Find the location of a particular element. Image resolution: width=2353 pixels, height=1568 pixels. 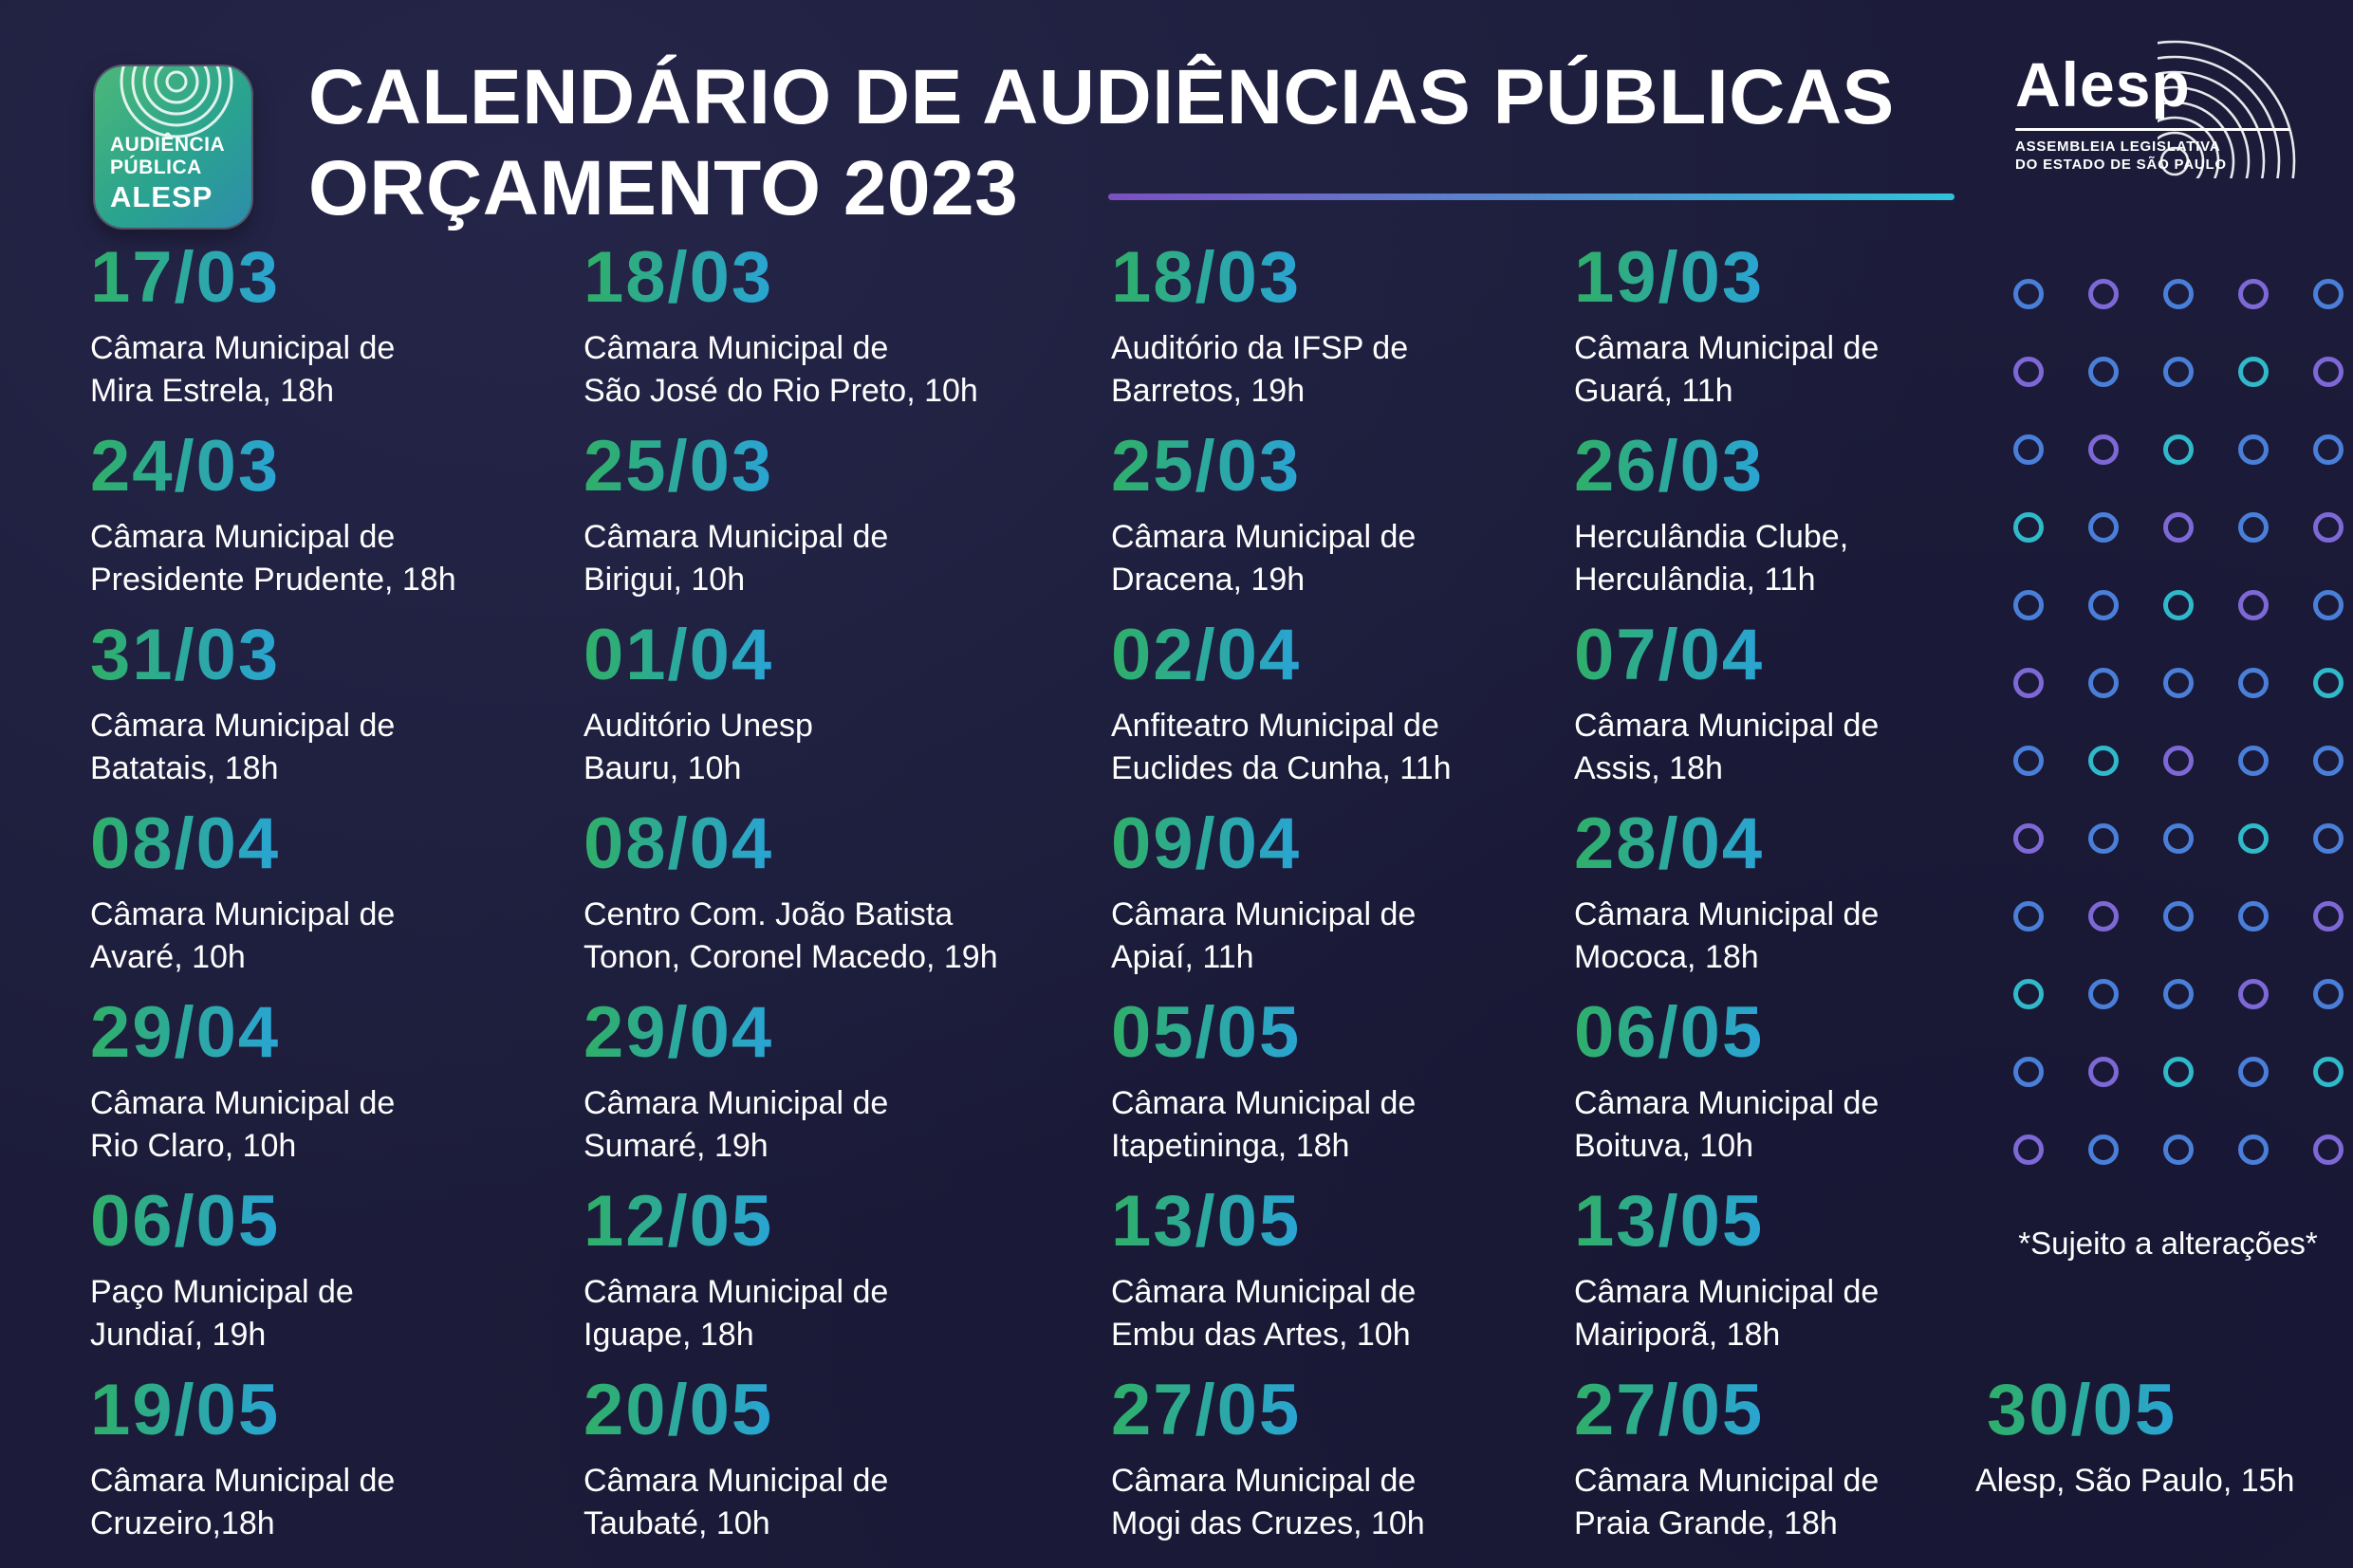

event-venue: Auditório da IFSP de Barretos, 19h is located at coordinates (1342, 370).